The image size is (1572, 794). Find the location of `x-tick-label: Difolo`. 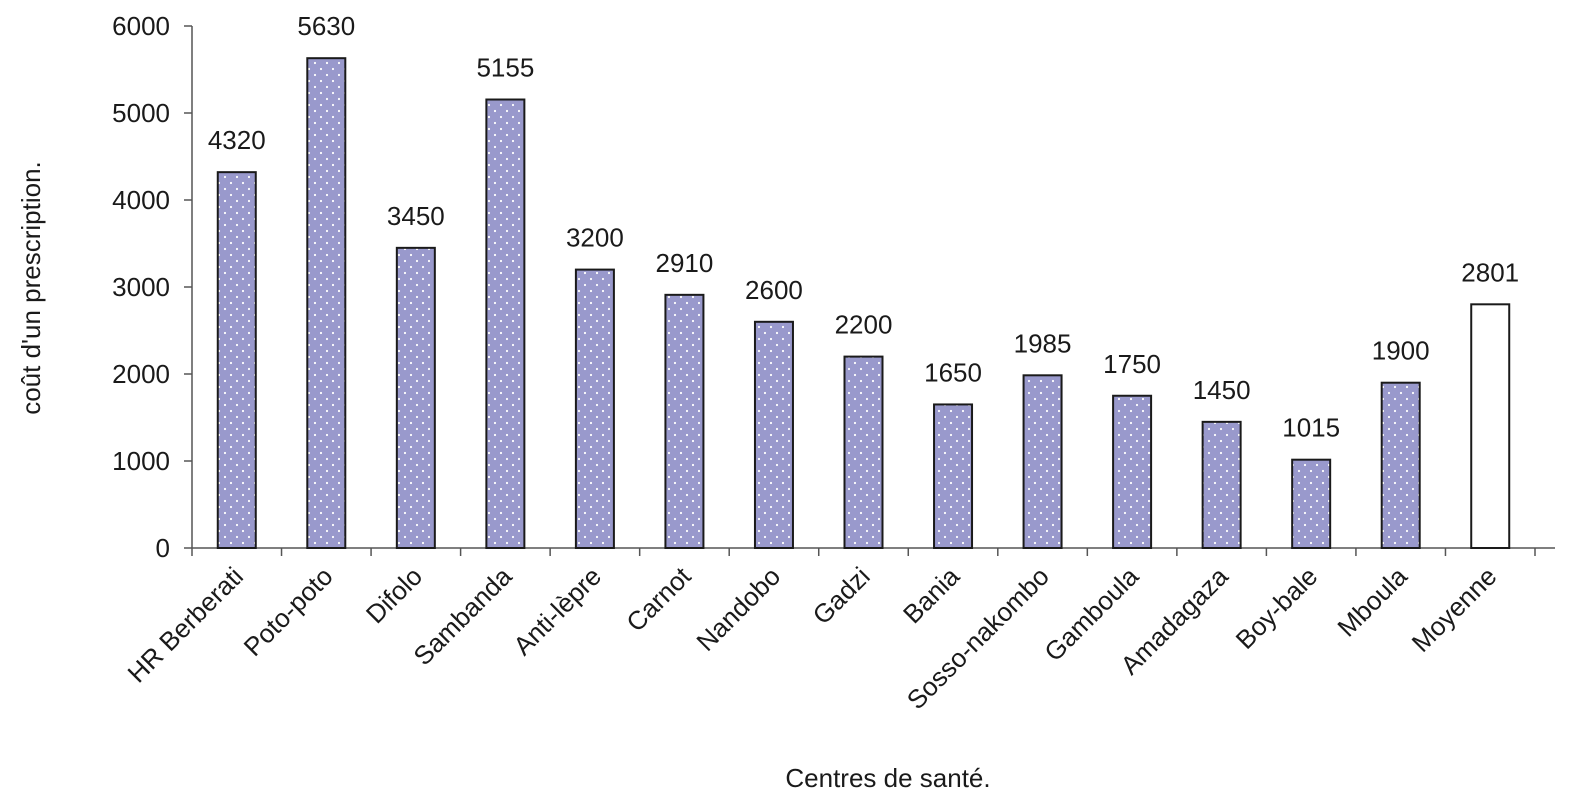

x-tick-label: Difolo is located at coordinates (394, 595).